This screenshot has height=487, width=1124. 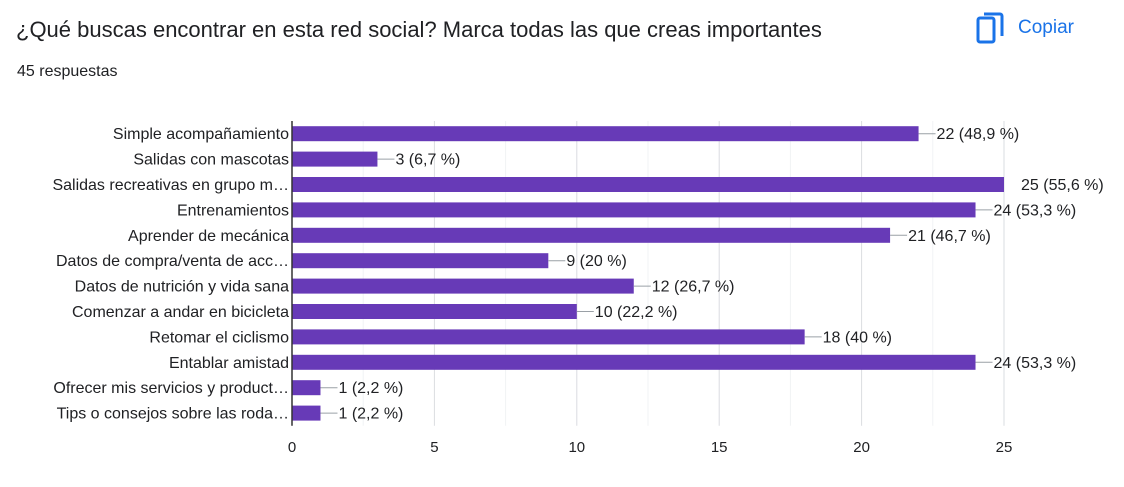 What do you see at coordinates (292, 447) in the screenshot?
I see `x-tick-label: 0` at bounding box center [292, 447].